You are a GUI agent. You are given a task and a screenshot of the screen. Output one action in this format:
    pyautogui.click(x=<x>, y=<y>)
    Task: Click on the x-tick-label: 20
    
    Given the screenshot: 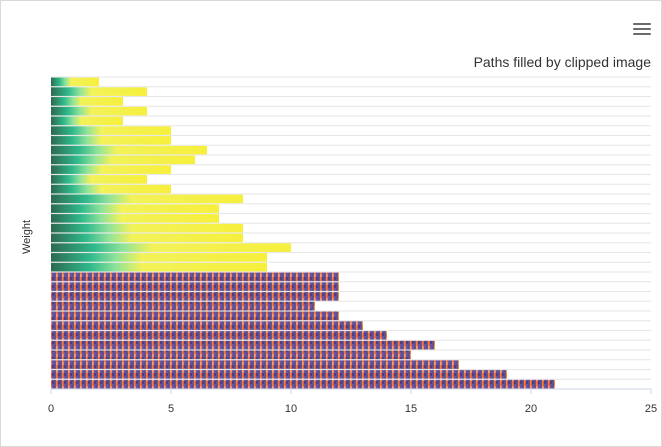 What is the action you would take?
    pyautogui.click(x=531, y=409)
    